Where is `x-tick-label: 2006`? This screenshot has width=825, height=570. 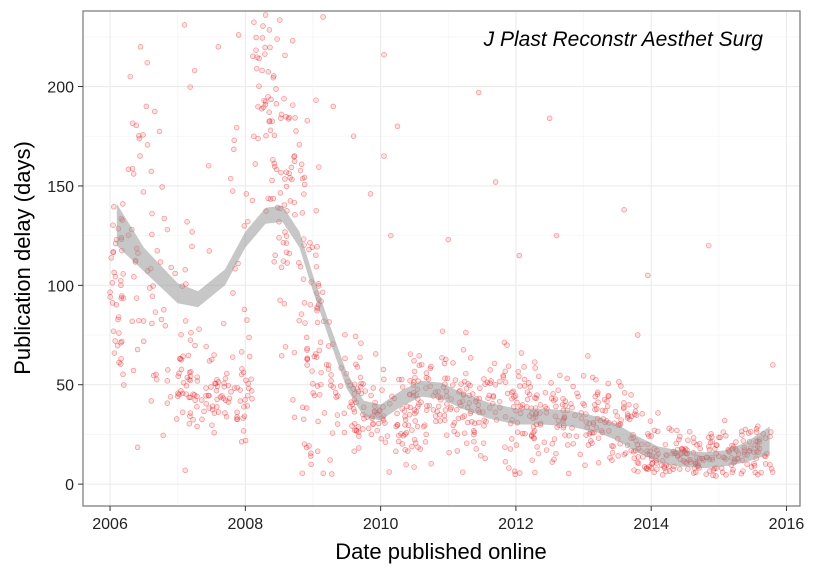
x-tick-label: 2006 is located at coordinates (110, 524).